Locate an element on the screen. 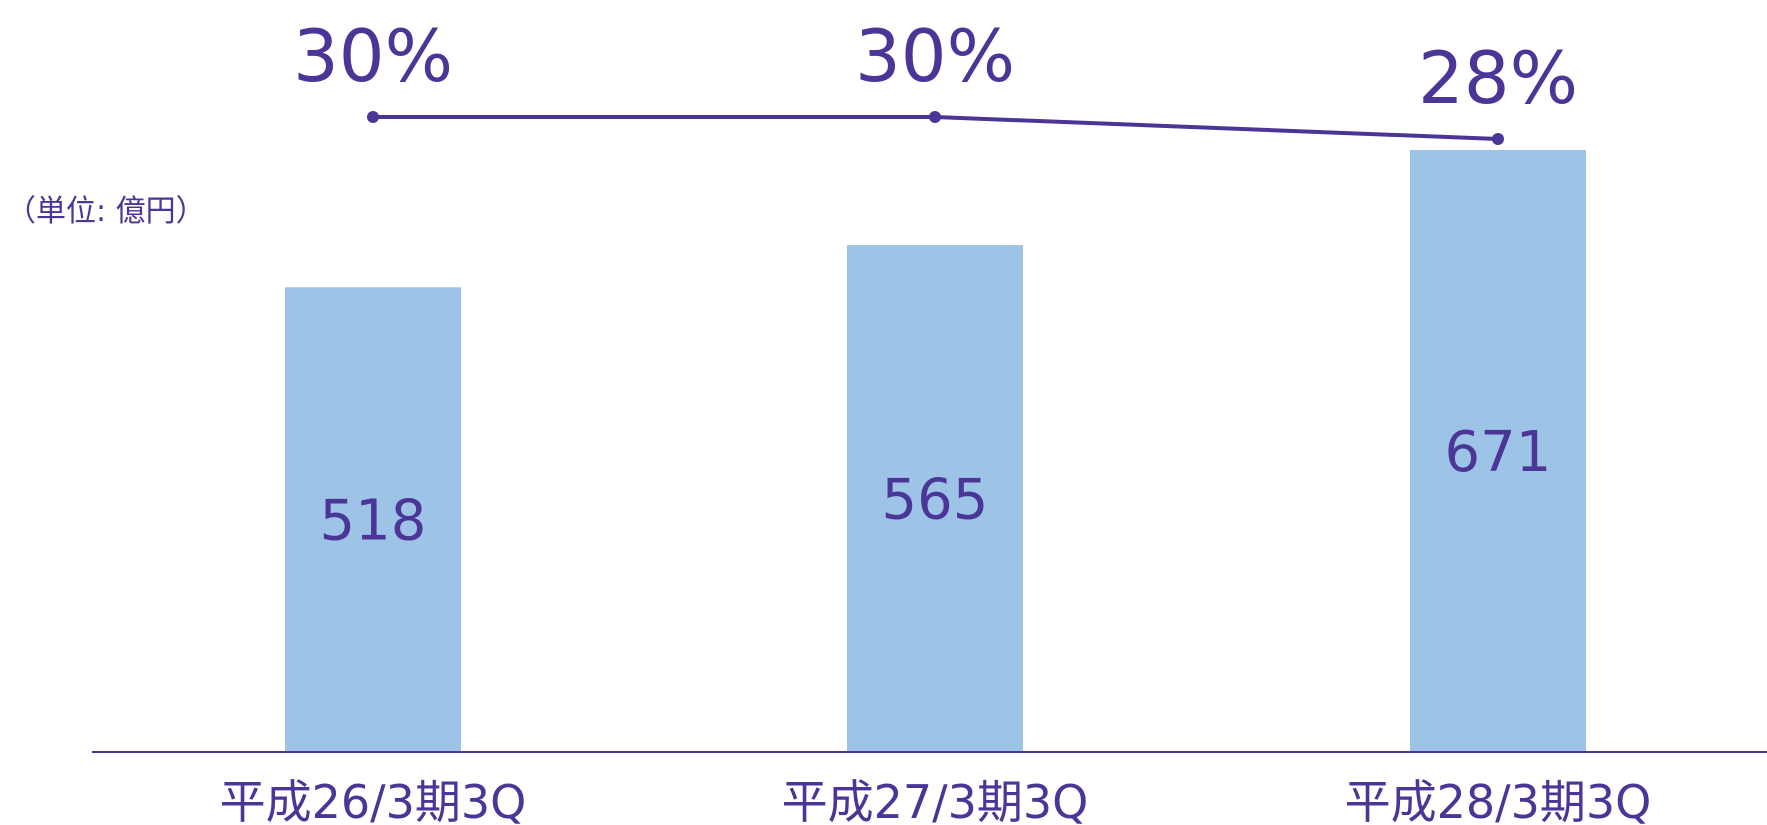 The width and height of the screenshot is (1767, 825). bar-value-label-1: 518 is located at coordinates (373, 521).